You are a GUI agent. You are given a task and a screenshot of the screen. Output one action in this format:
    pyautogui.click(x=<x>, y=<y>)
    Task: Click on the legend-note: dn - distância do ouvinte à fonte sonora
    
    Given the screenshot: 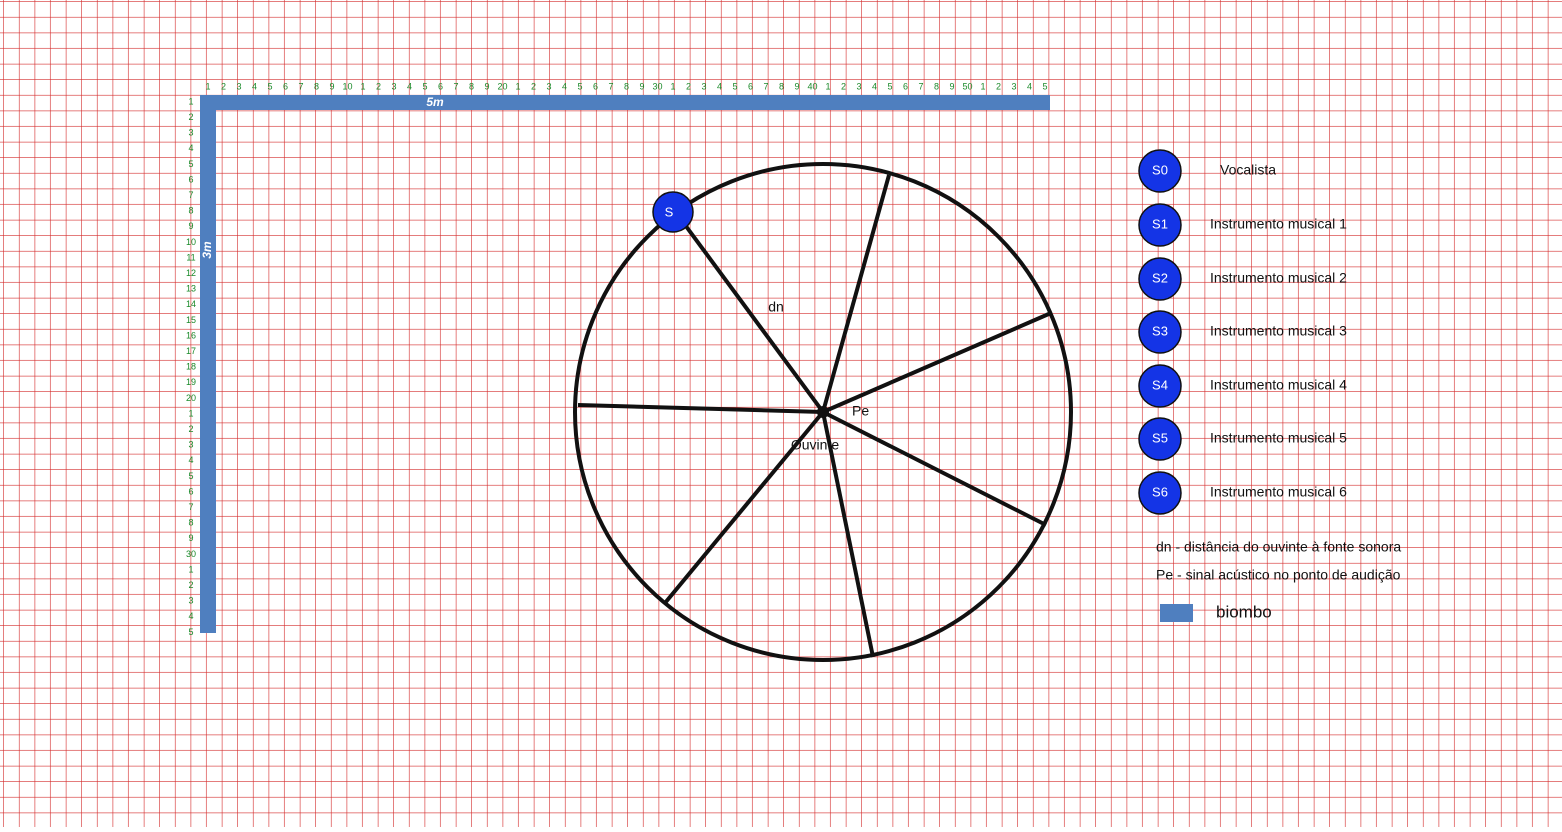 What is the action you would take?
    pyautogui.click(x=1278, y=547)
    